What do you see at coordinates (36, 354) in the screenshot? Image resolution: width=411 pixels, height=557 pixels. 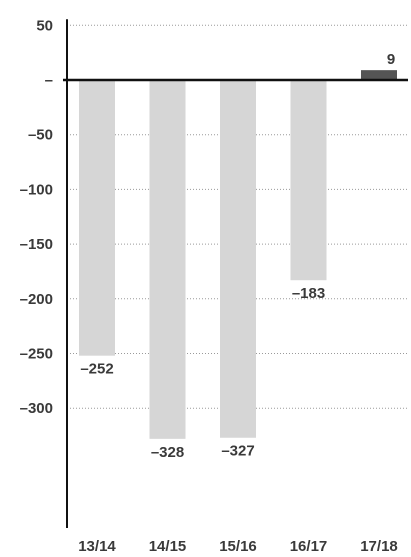 I see `y-tick-label: –250` at bounding box center [36, 354].